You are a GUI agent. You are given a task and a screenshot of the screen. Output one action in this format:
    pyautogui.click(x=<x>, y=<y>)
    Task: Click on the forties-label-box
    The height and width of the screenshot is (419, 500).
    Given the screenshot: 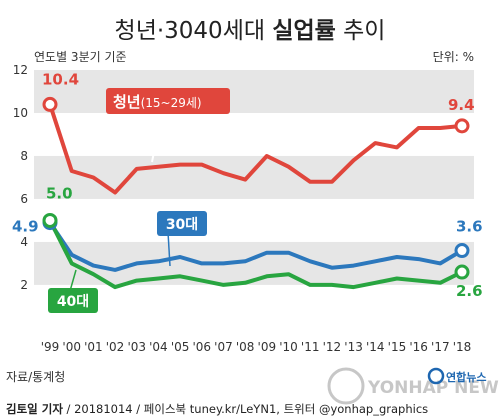 What is the action you would take?
    pyautogui.click(x=73, y=300)
    